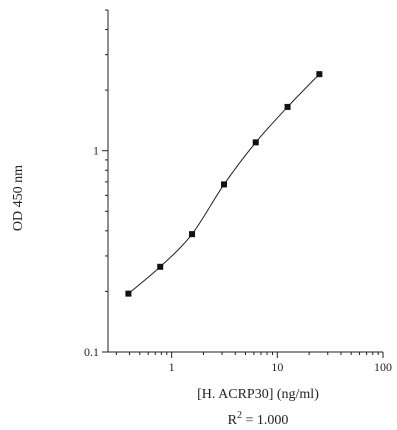  I want to click on x-tick-label: 1, so click(172, 367).